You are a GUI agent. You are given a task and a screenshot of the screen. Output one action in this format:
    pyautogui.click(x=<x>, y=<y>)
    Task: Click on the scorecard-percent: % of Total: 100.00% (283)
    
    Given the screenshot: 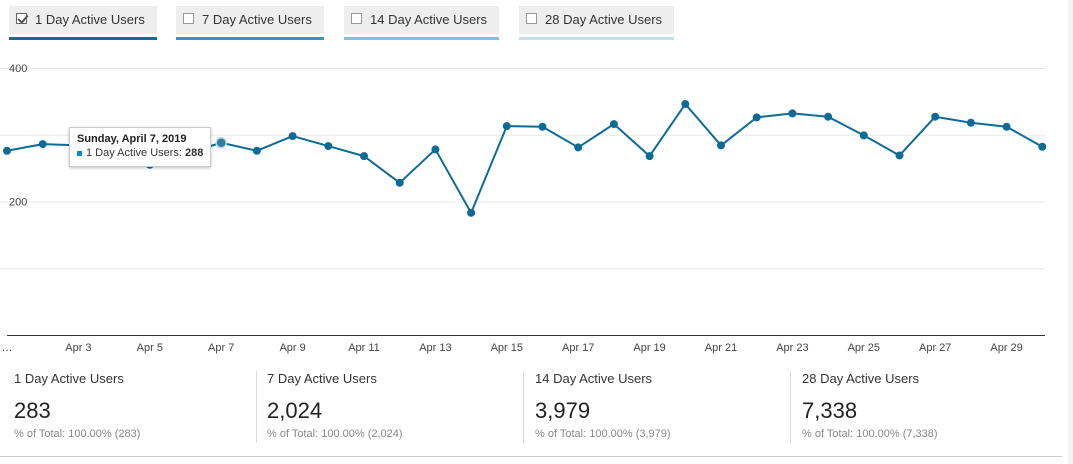 What is the action you would take?
    pyautogui.click(x=77, y=434)
    